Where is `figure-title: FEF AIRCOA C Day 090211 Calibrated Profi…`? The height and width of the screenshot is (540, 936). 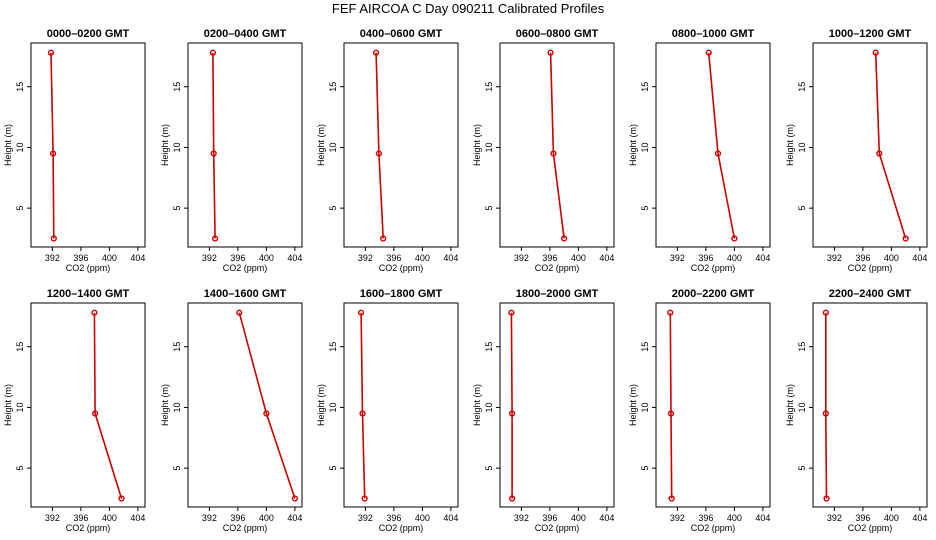
figure-title: FEF AIRCOA C Day 090211 Calibrated Profi… is located at coordinates (468, 8).